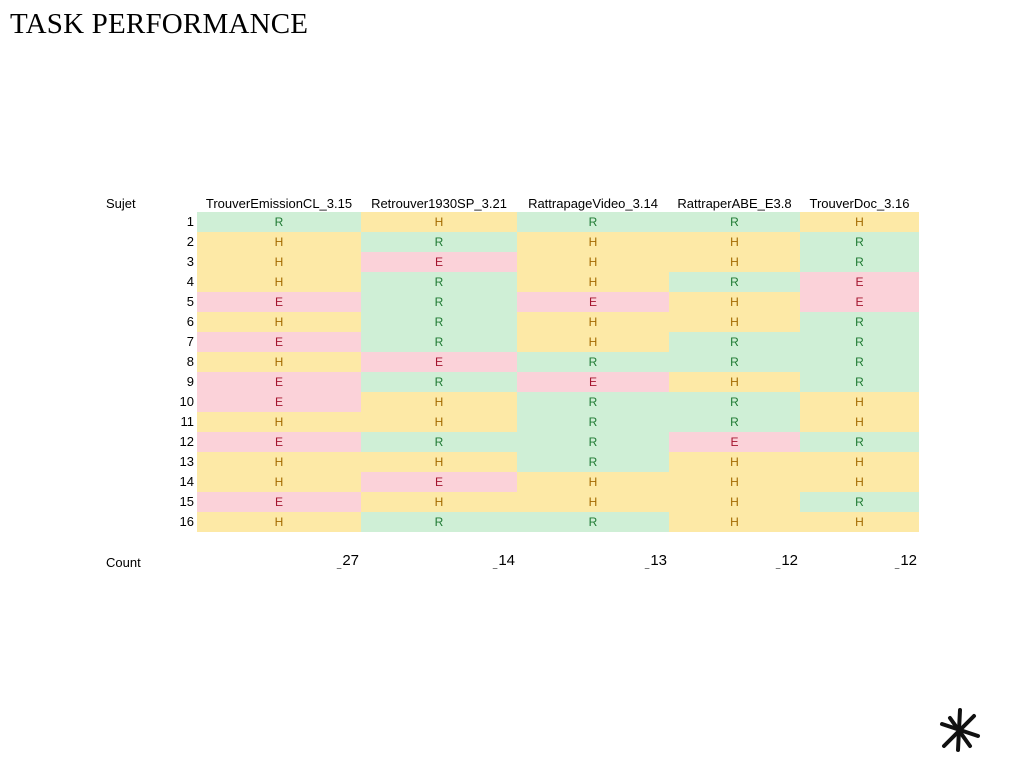 Image resolution: width=1024 pixels, height=768 pixels. What do you see at coordinates (789, 560) in the screenshot?
I see `count-number: 12` at bounding box center [789, 560].